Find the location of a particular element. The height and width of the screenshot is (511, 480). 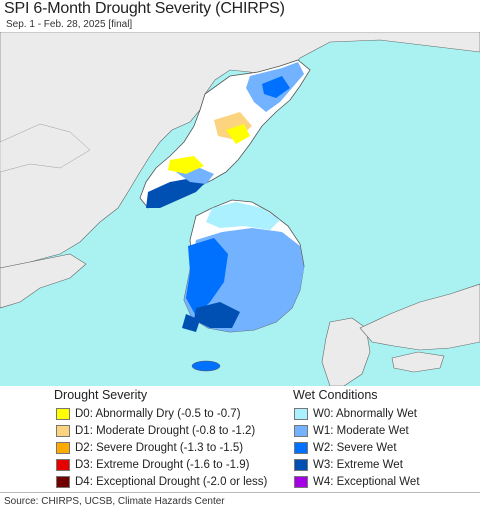

legend-item-d3: D3: Extreme Drought (-1.6 to -1.9) is located at coordinates (152, 465).